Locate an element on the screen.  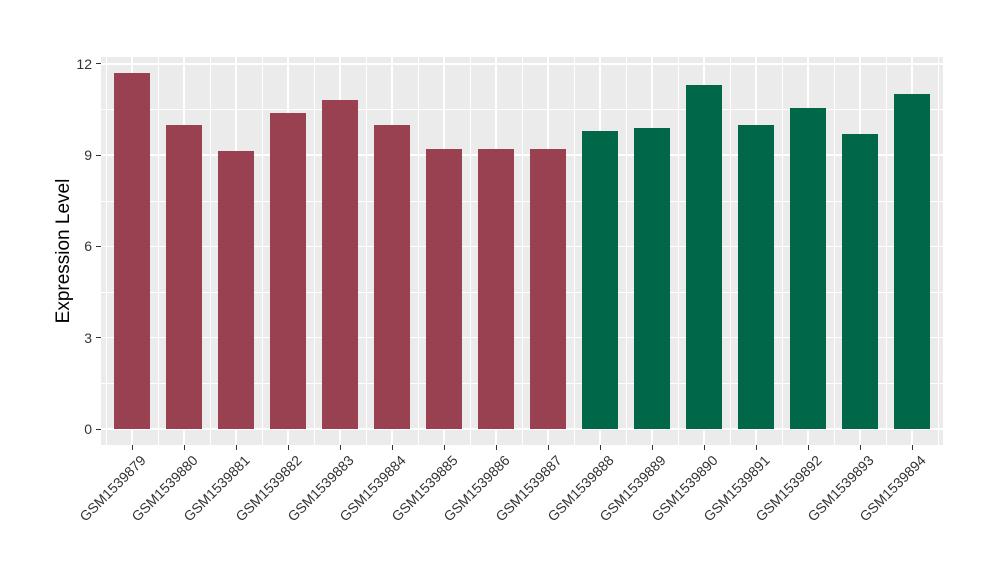
y-tick-label: 3 is located at coordinates (88, 337).